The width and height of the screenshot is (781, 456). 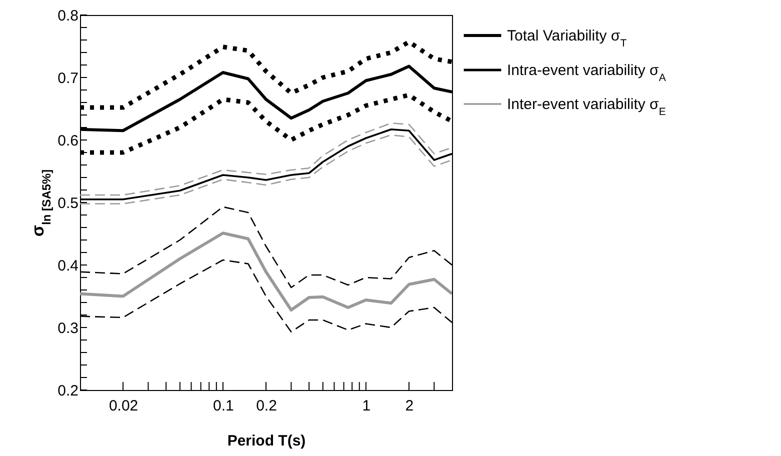 I want to click on legend-label: Inter-event variability σ$_{E}$, so click(x=586, y=107).